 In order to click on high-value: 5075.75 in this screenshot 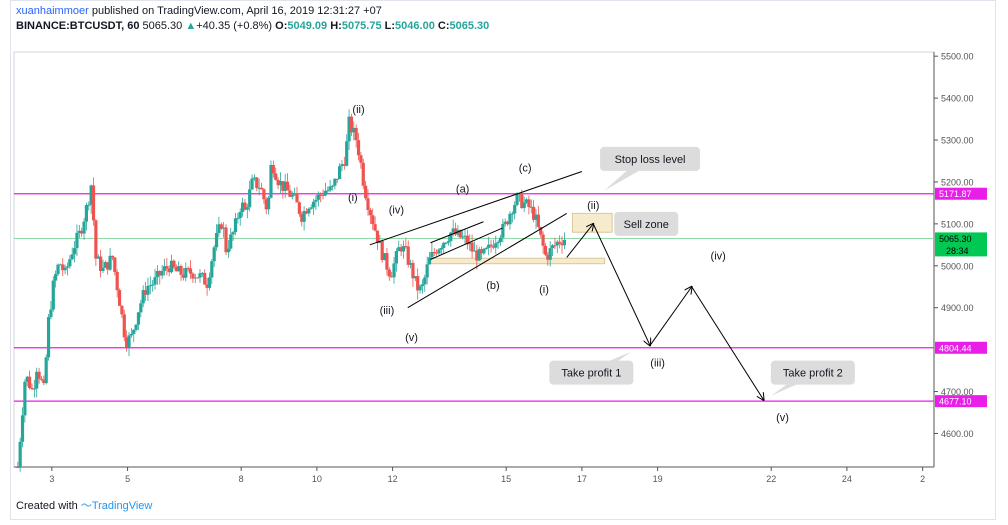, I will do `click(361, 26)`.